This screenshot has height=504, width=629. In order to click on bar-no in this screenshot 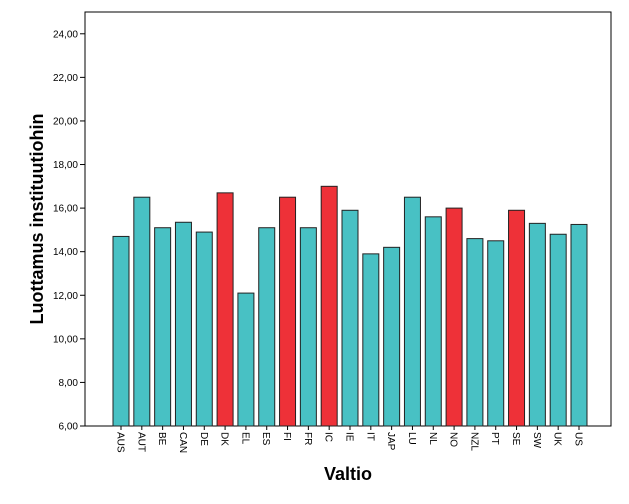, I will do `click(454, 317)`.